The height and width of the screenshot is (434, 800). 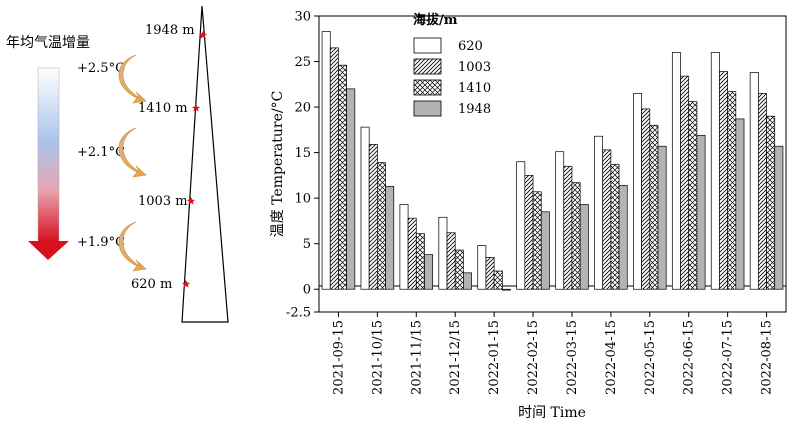 I want to click on elevation-marker-1948, so click(x=203, y=35).